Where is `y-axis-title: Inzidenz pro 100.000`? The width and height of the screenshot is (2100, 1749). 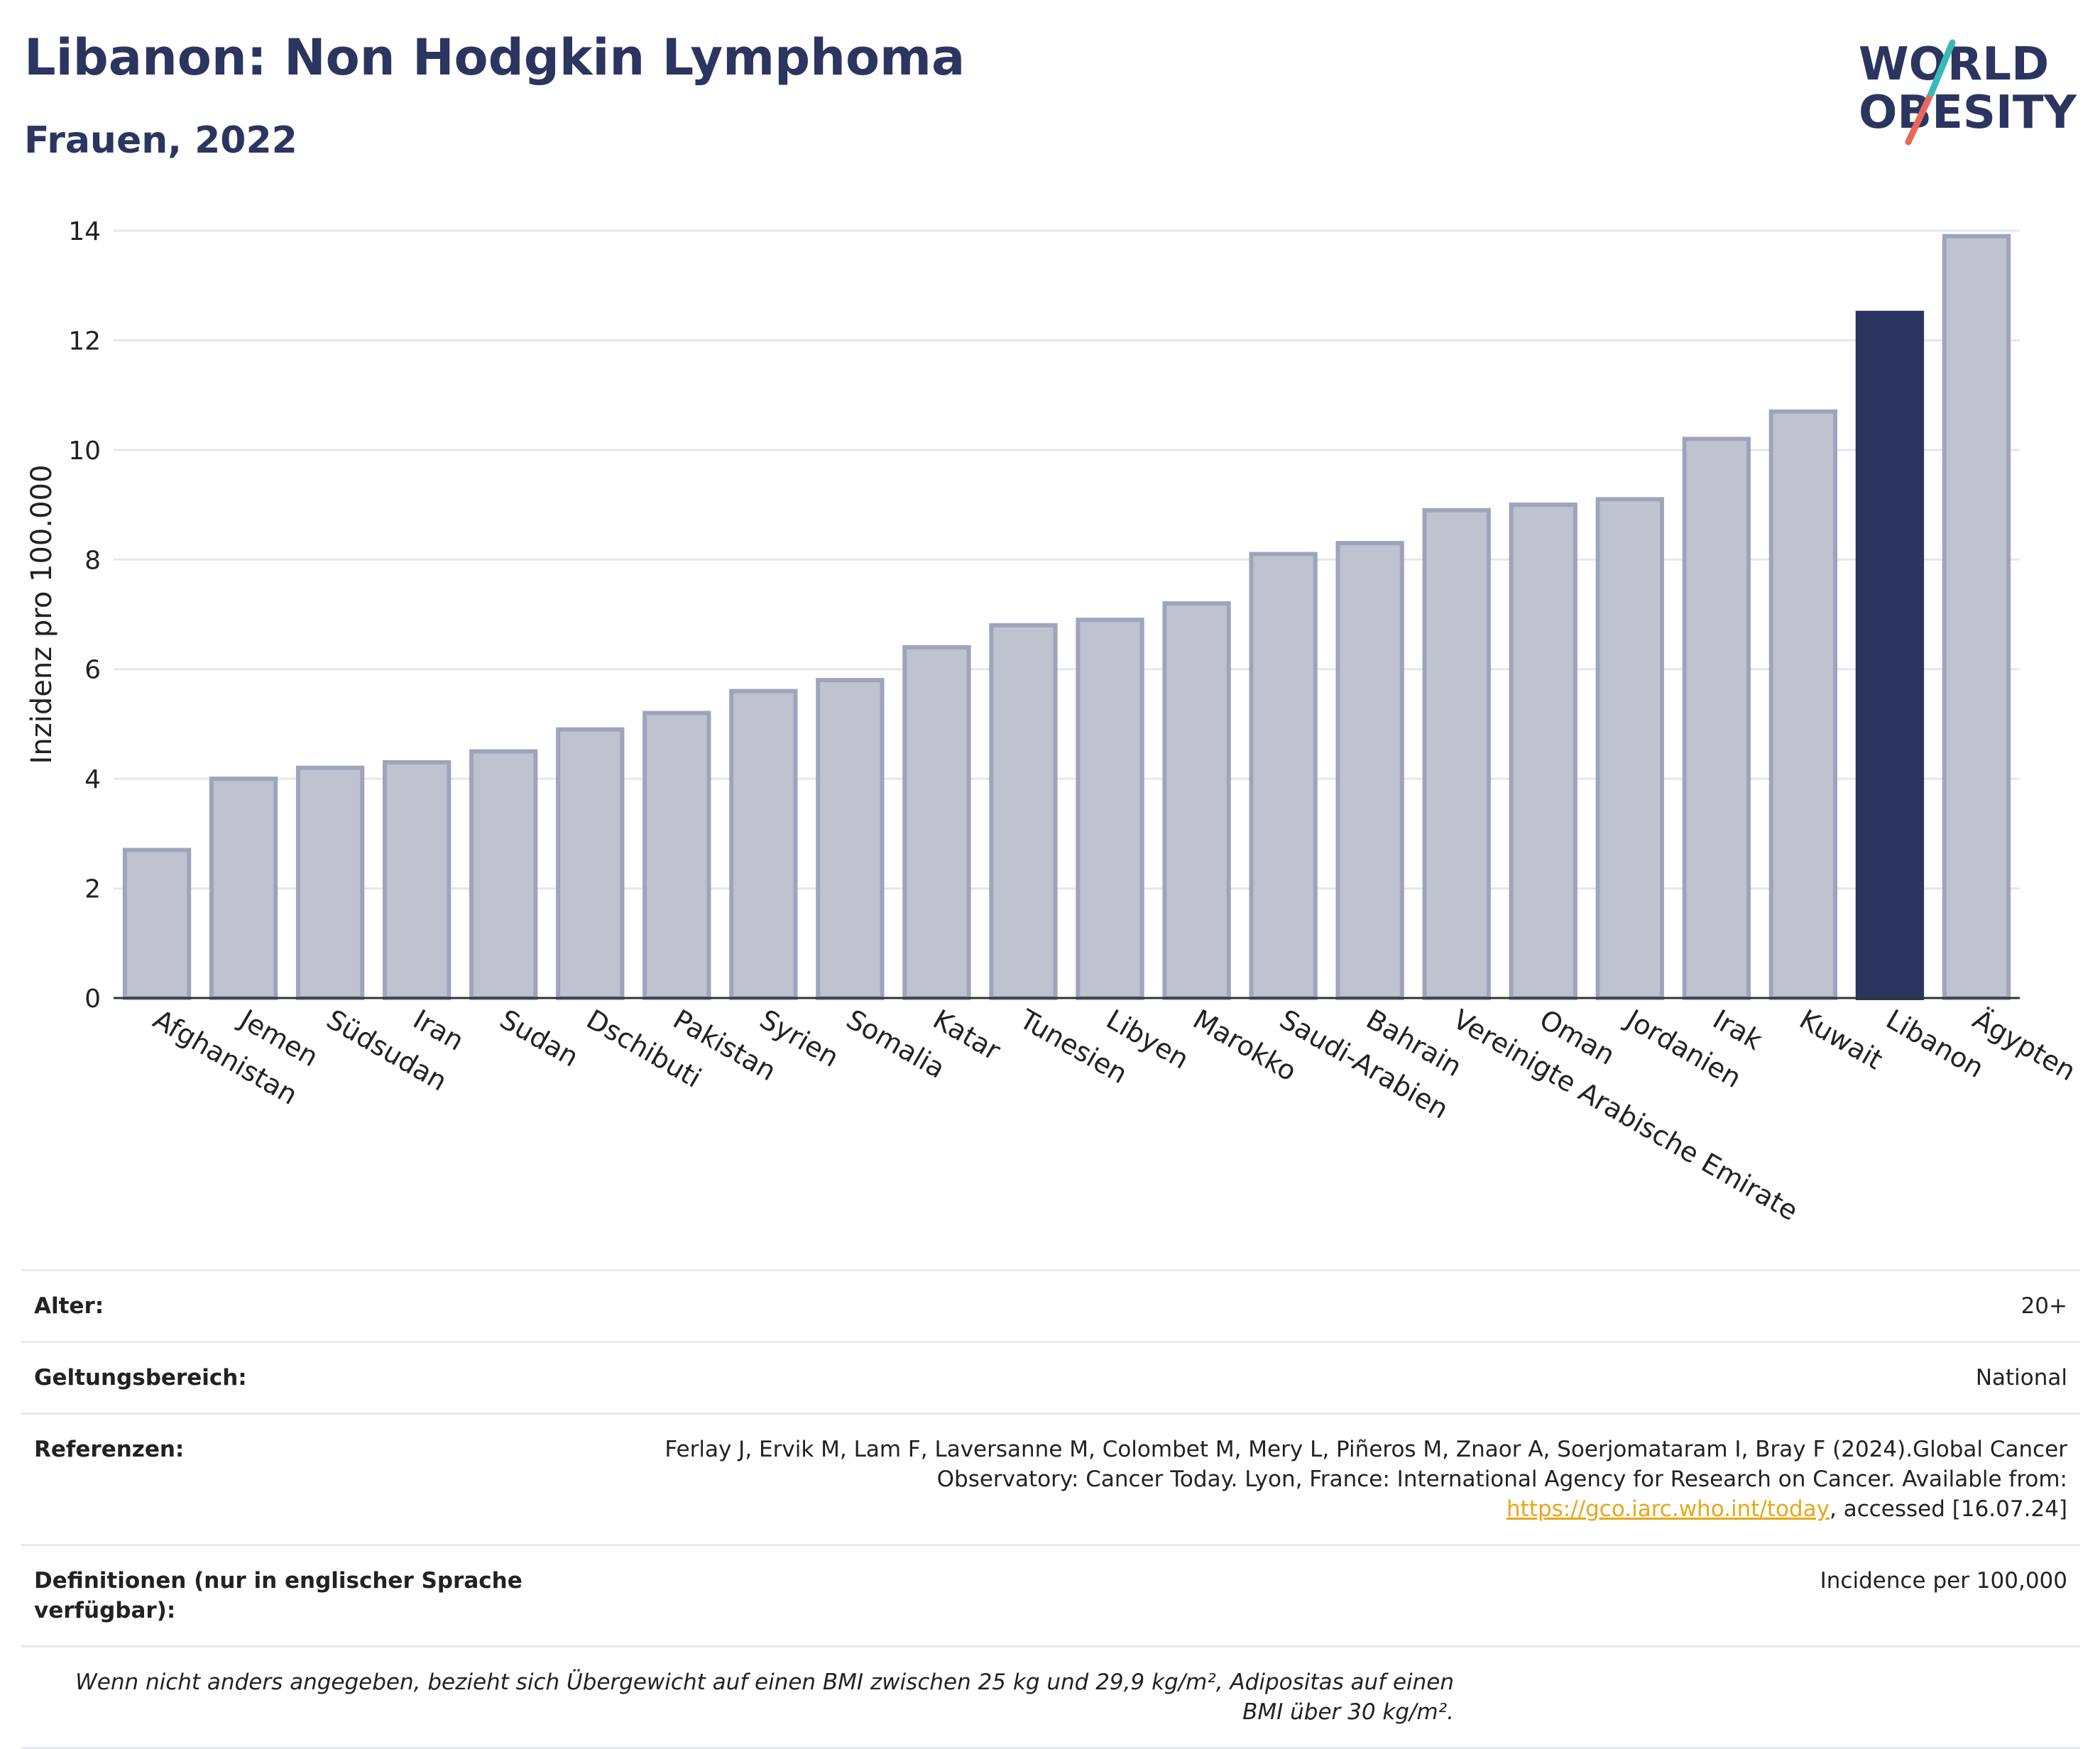
y-axis-title: Inzidenz pro 100.000 is located at coordinates (42, 614).